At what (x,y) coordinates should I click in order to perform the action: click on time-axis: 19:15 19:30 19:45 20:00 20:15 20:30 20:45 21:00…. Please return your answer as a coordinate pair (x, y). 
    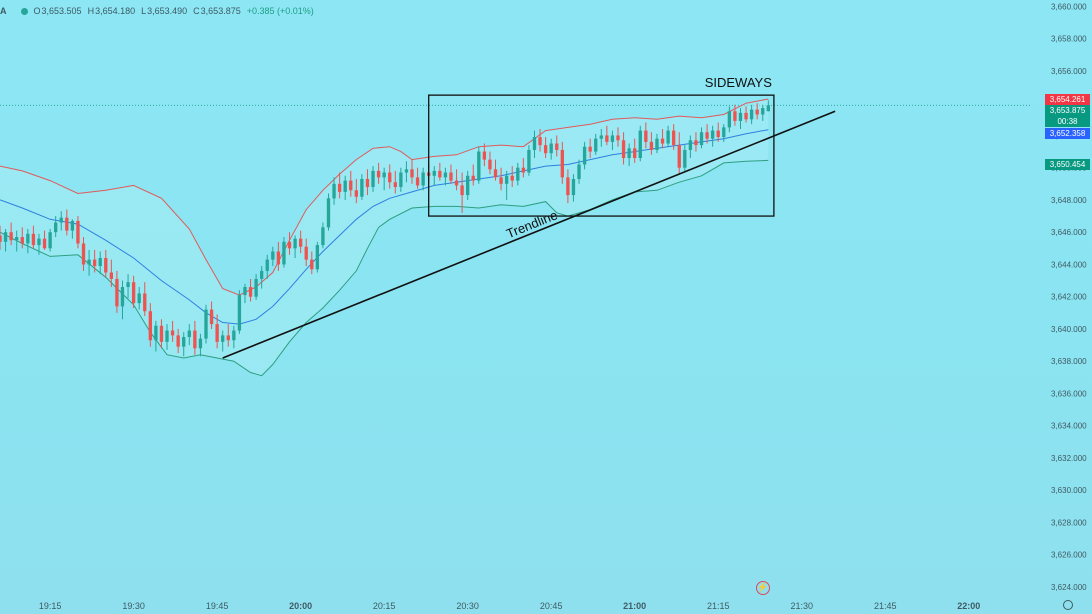
    Looking at the image, I should click on (509, 606).